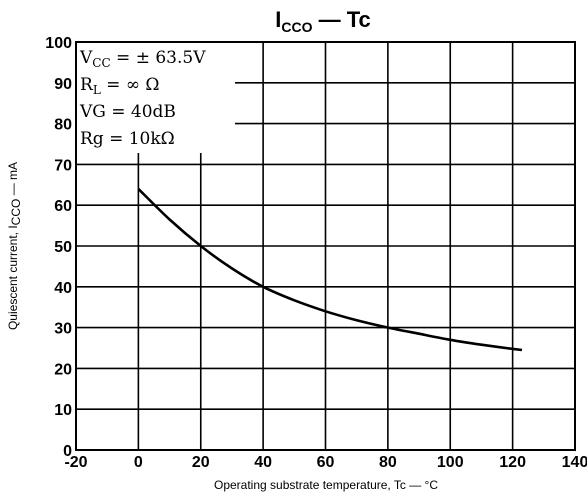  I want to click on x-tick-label: -20, so click(75, 462).